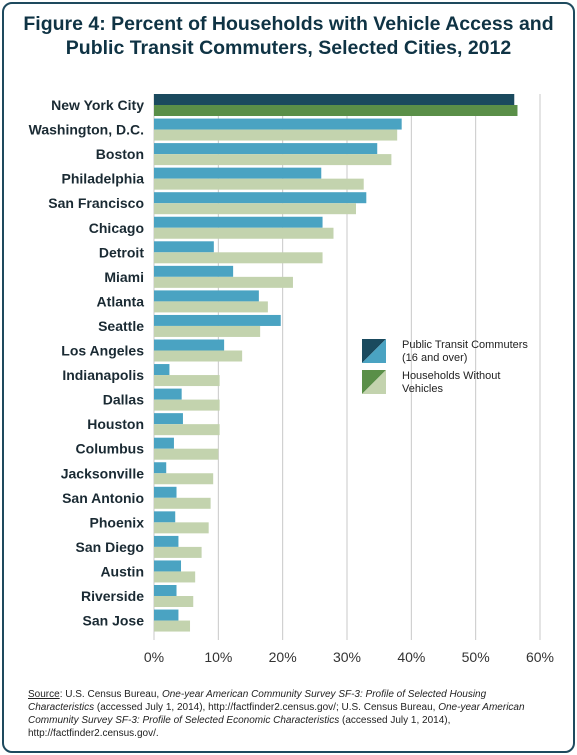 This screenshot has height=755, width=577. Describe the element at coordinates (347, 657) in the screenshot. I see `x-tick-label: 30%` at that location.